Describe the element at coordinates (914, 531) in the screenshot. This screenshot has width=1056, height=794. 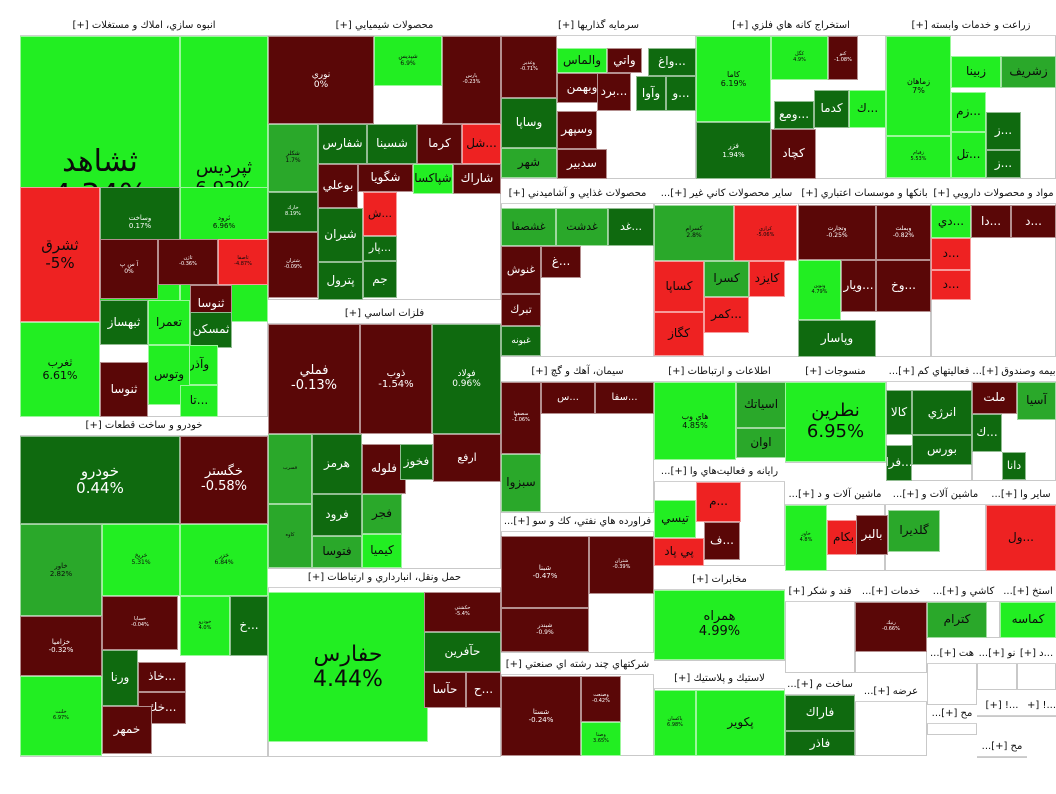
I see `stock-tile: گلديرا` at that location.